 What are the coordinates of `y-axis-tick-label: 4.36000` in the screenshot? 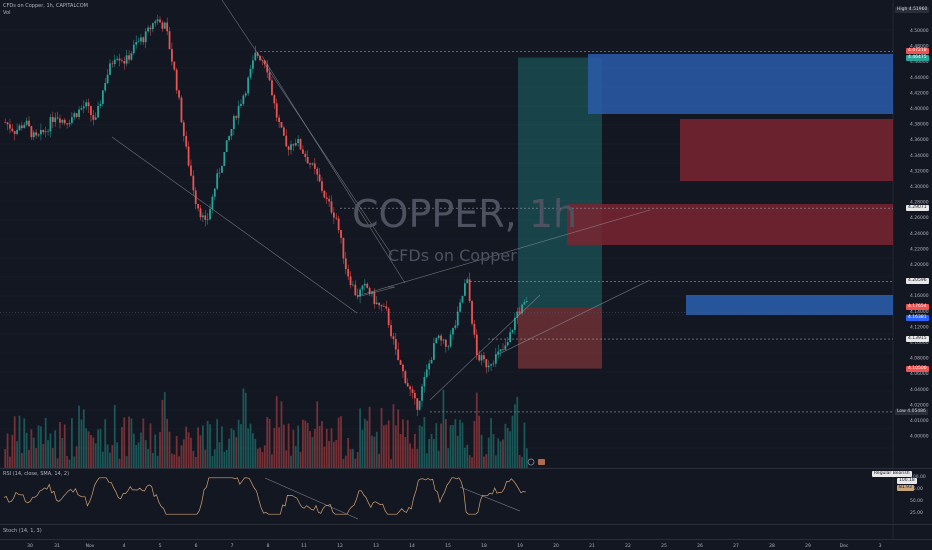 It's located at (919, 140).